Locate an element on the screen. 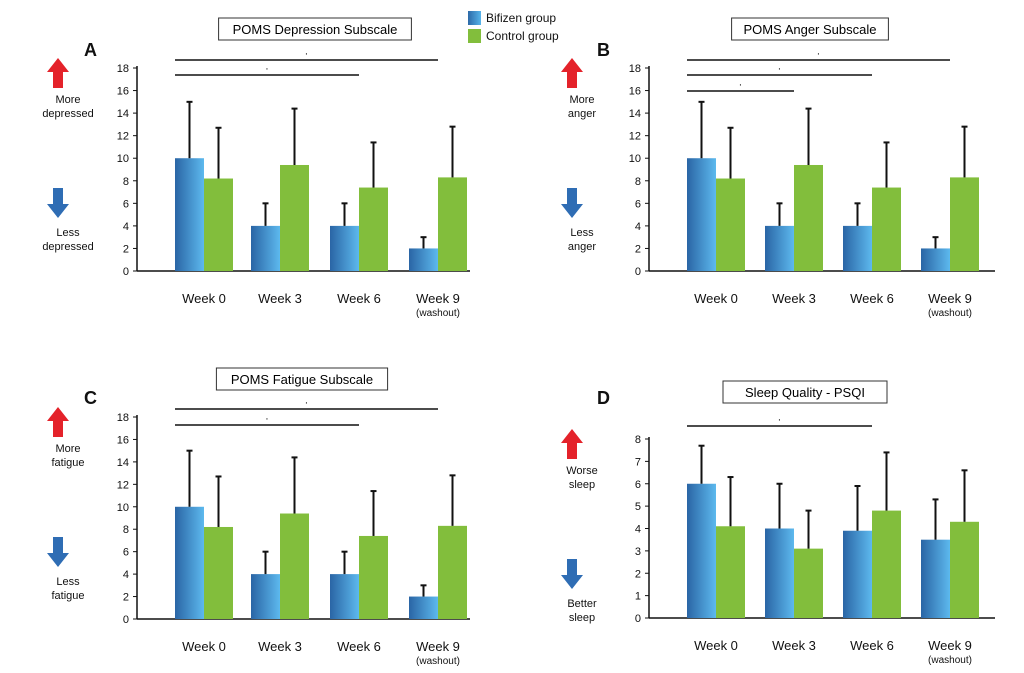 The height and width of the screenshot is (673, 1024). chart-title: Sleep Quality - PSQI is located at coordinates (805, 392).